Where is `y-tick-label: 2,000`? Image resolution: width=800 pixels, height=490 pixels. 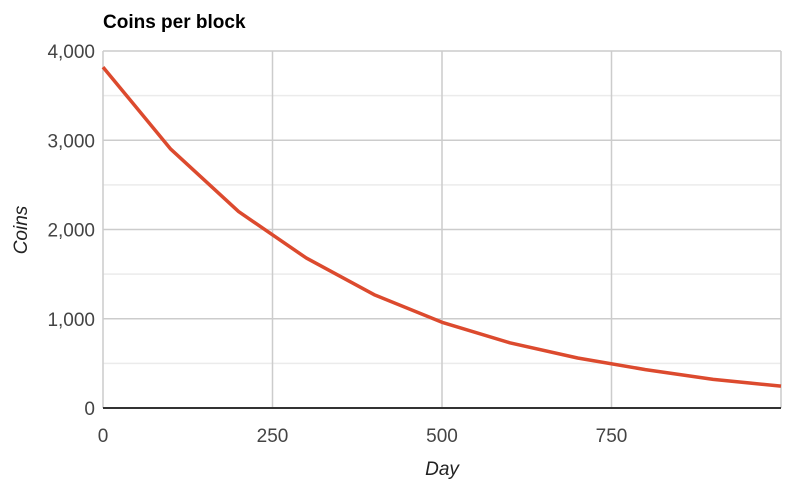 y-tick-label: 2,000 is located at coordinates (71, 231).